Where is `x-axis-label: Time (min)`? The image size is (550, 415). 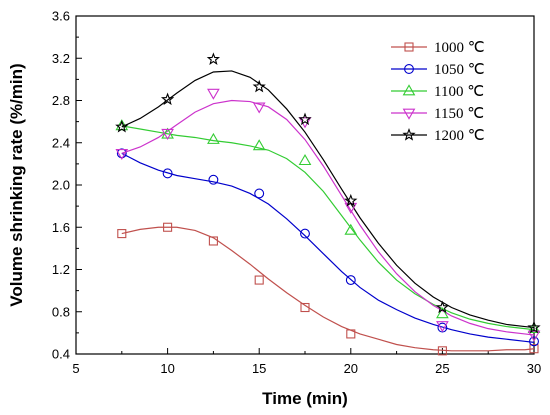 x-axis-label: Time (min) is located at coordinates (305, 398).